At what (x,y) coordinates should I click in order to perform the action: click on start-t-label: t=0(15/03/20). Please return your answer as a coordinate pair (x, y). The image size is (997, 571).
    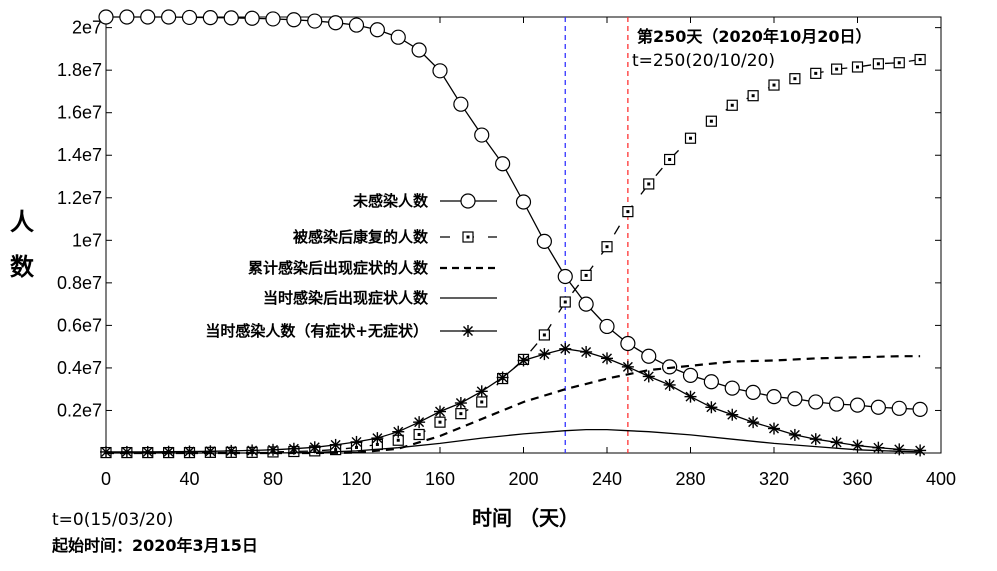
    Looking at the image, I should click on (112, 520).